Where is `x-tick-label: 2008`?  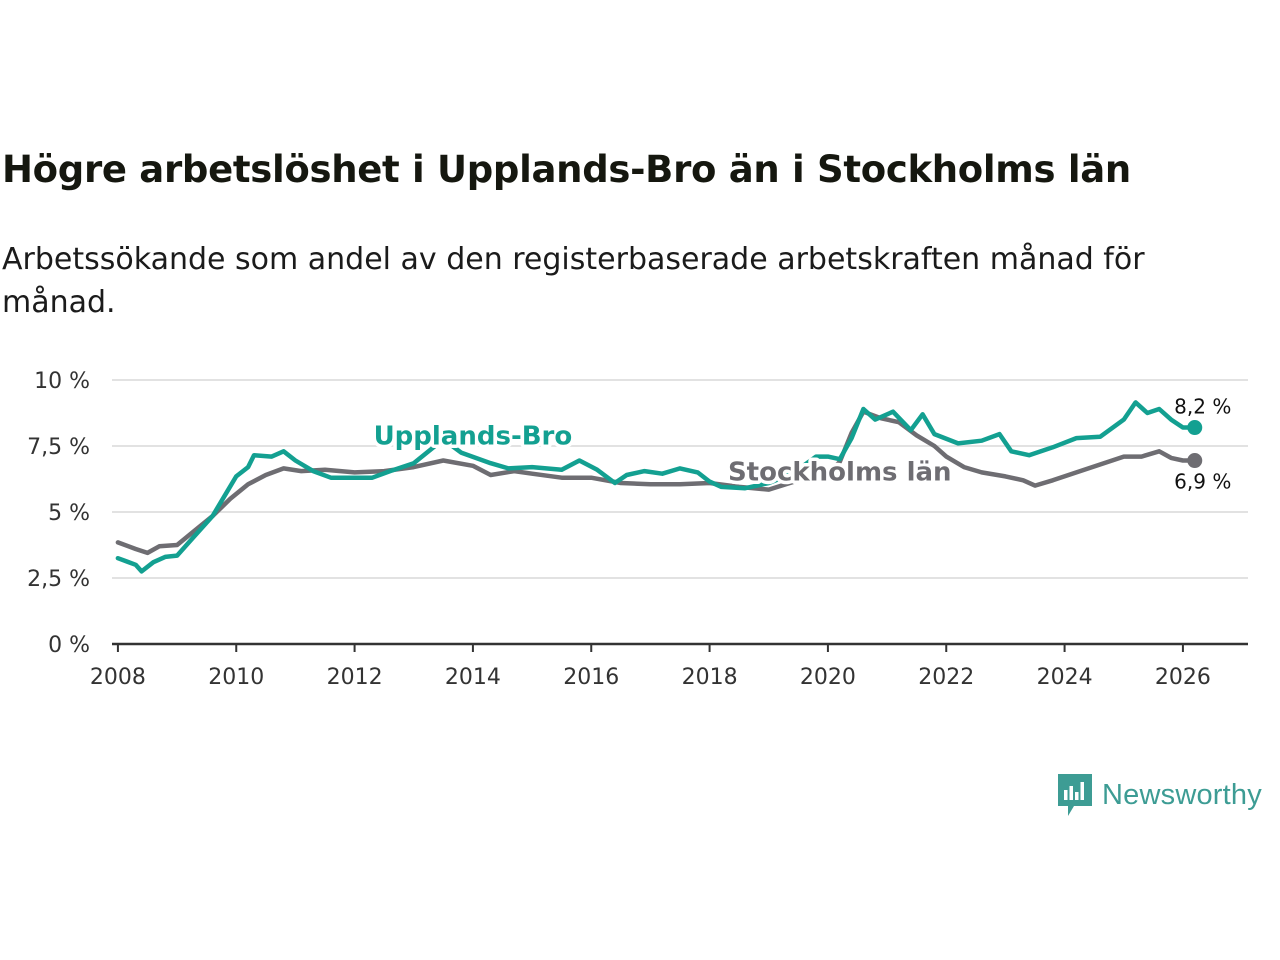
x-tick-label: 2008 is located at coordinates (118, 677).